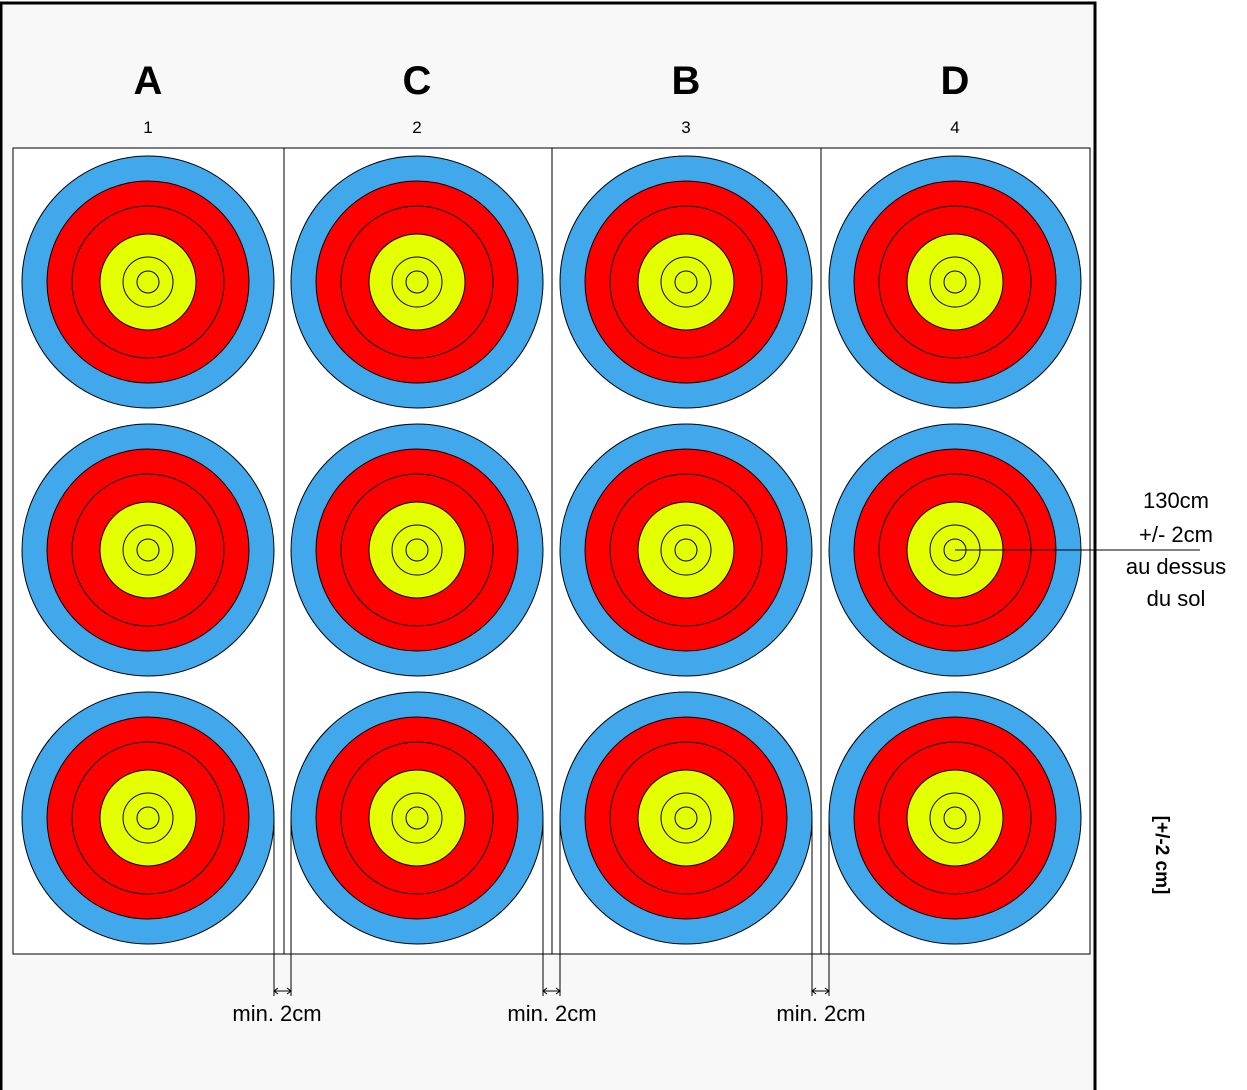  I want to click on column-headers: A C B D 1 2 3 4, so click(552, 98).